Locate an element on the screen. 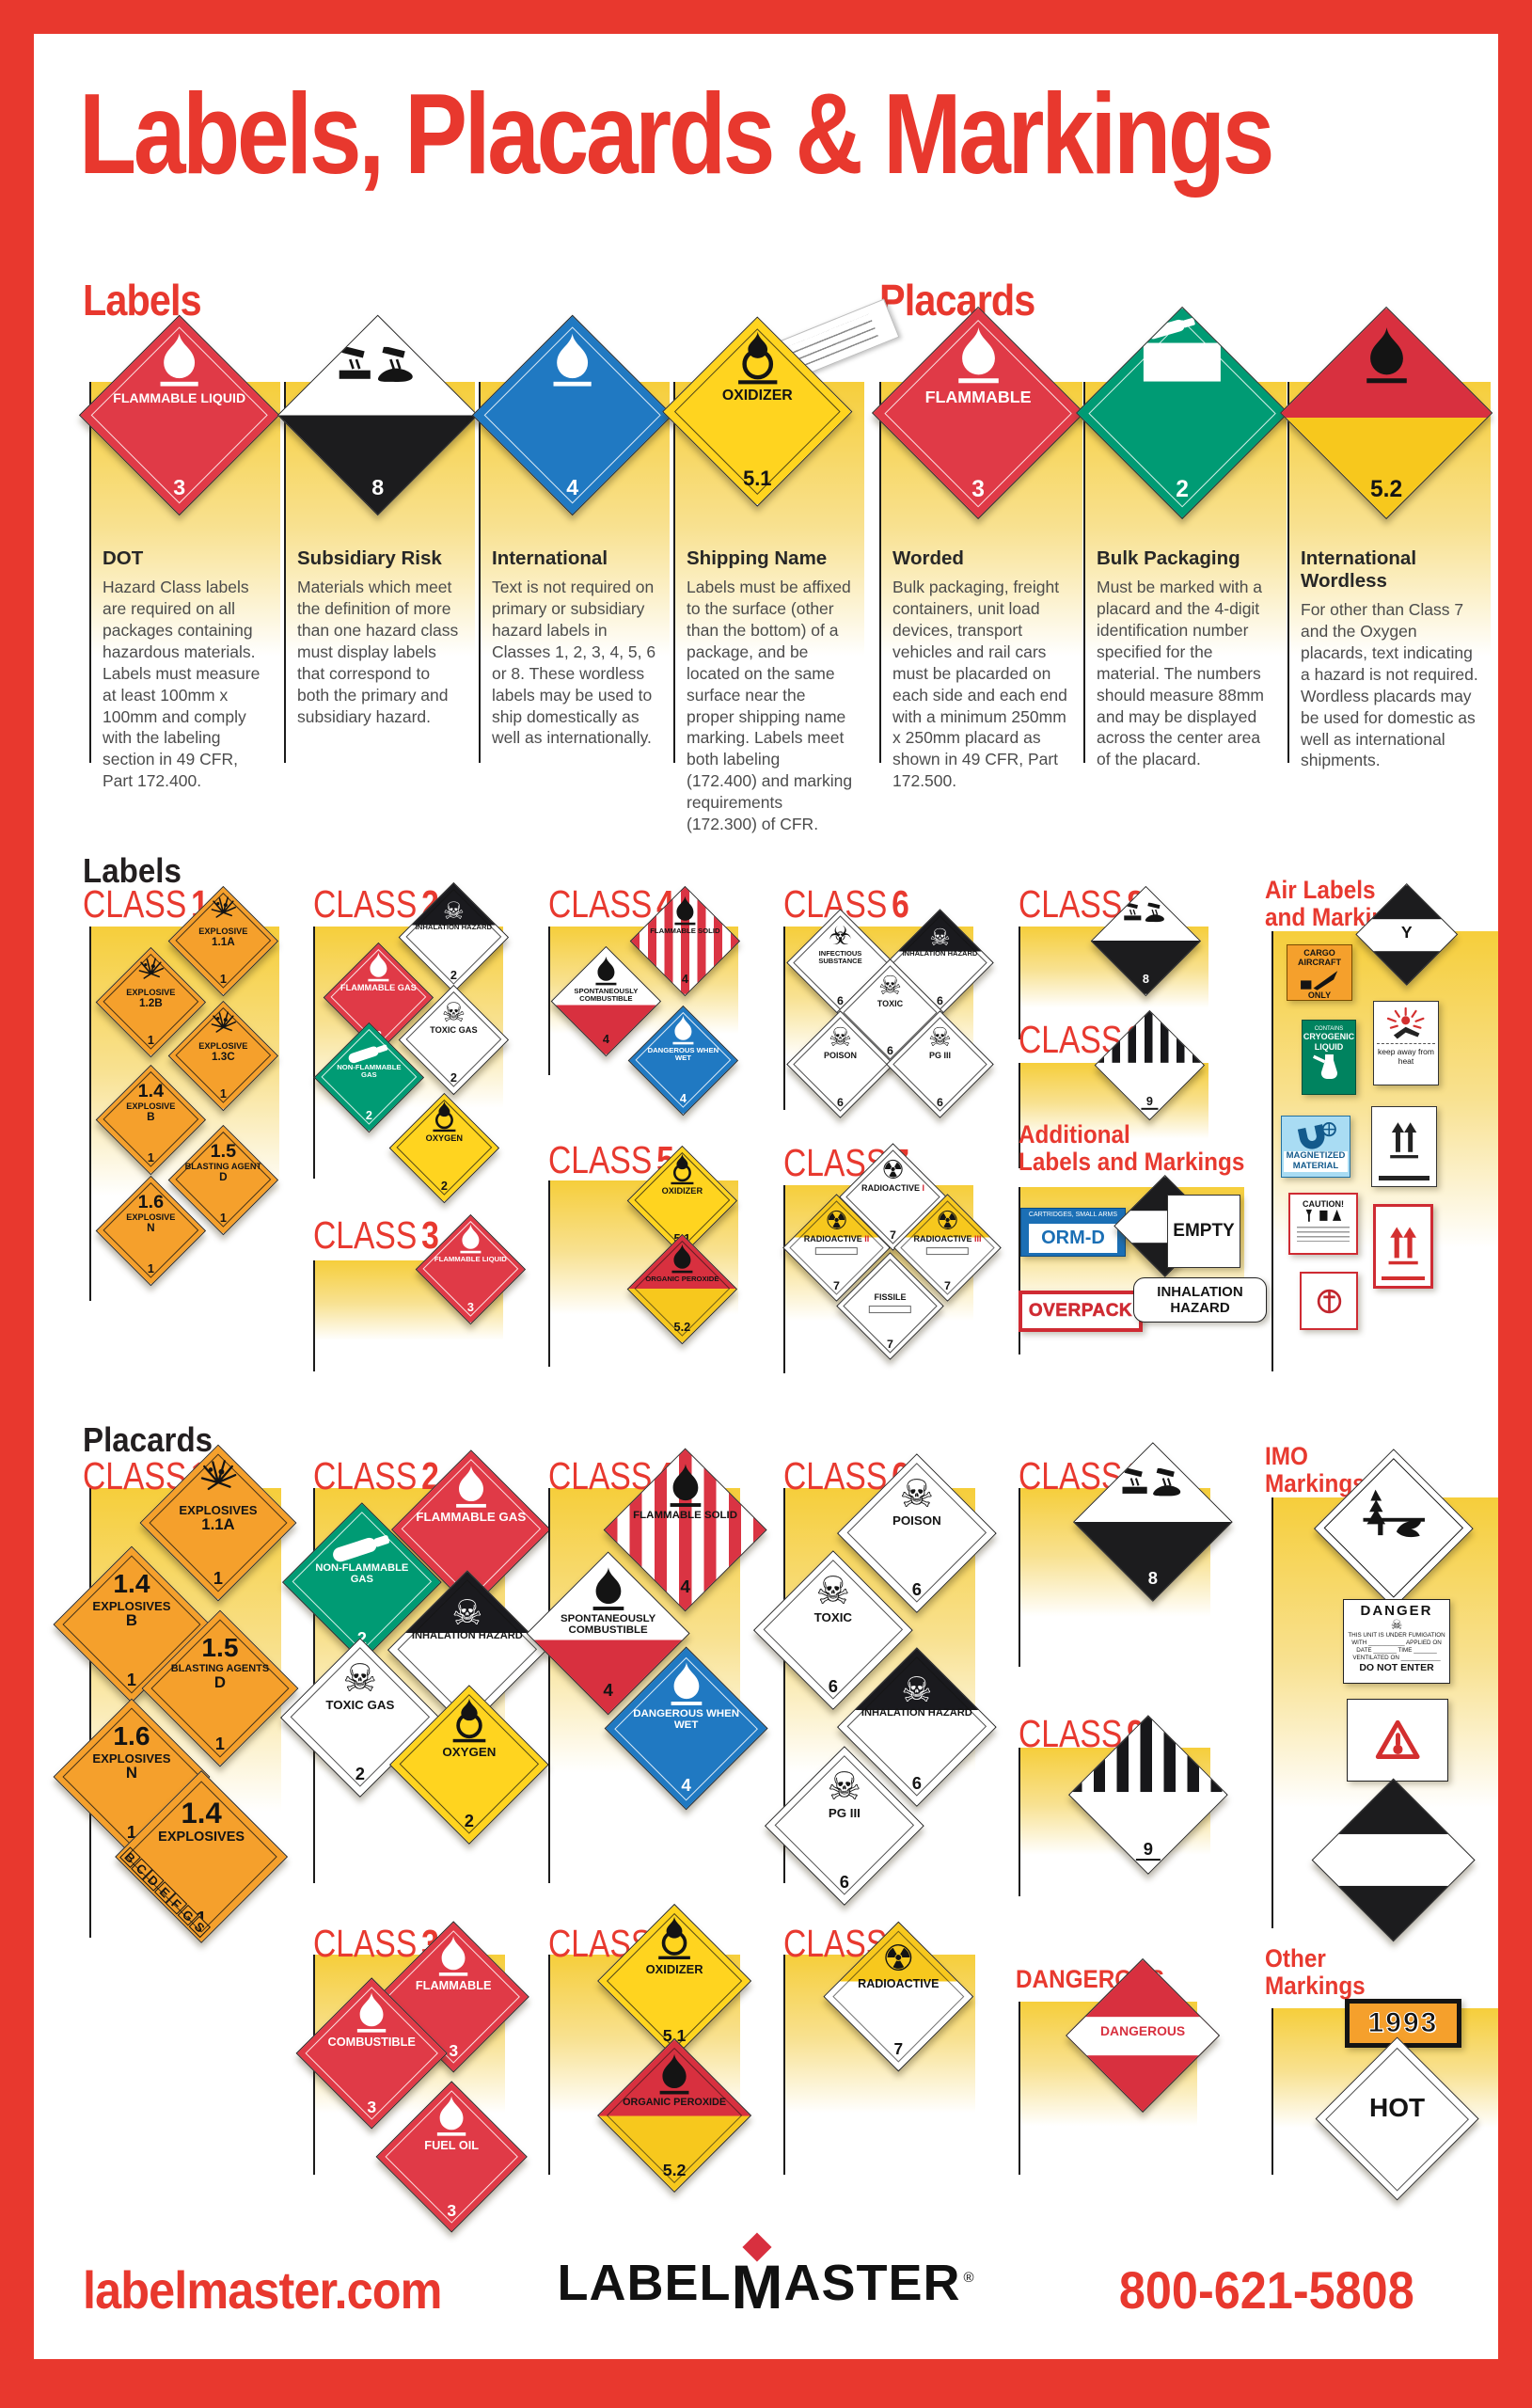 The width and height of the screenshot is (1532, 2408). diamond-label-text: FLAMMABLE LIQUID is located at coordinates (179, 398).